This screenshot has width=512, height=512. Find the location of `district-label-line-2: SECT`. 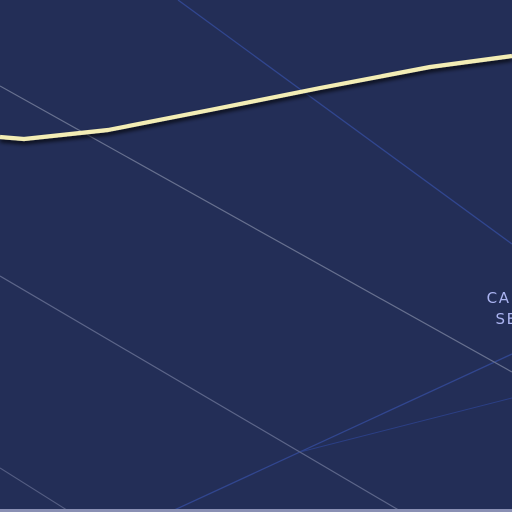

district-label-line-2: SECT is located at coordinates (503, 319).